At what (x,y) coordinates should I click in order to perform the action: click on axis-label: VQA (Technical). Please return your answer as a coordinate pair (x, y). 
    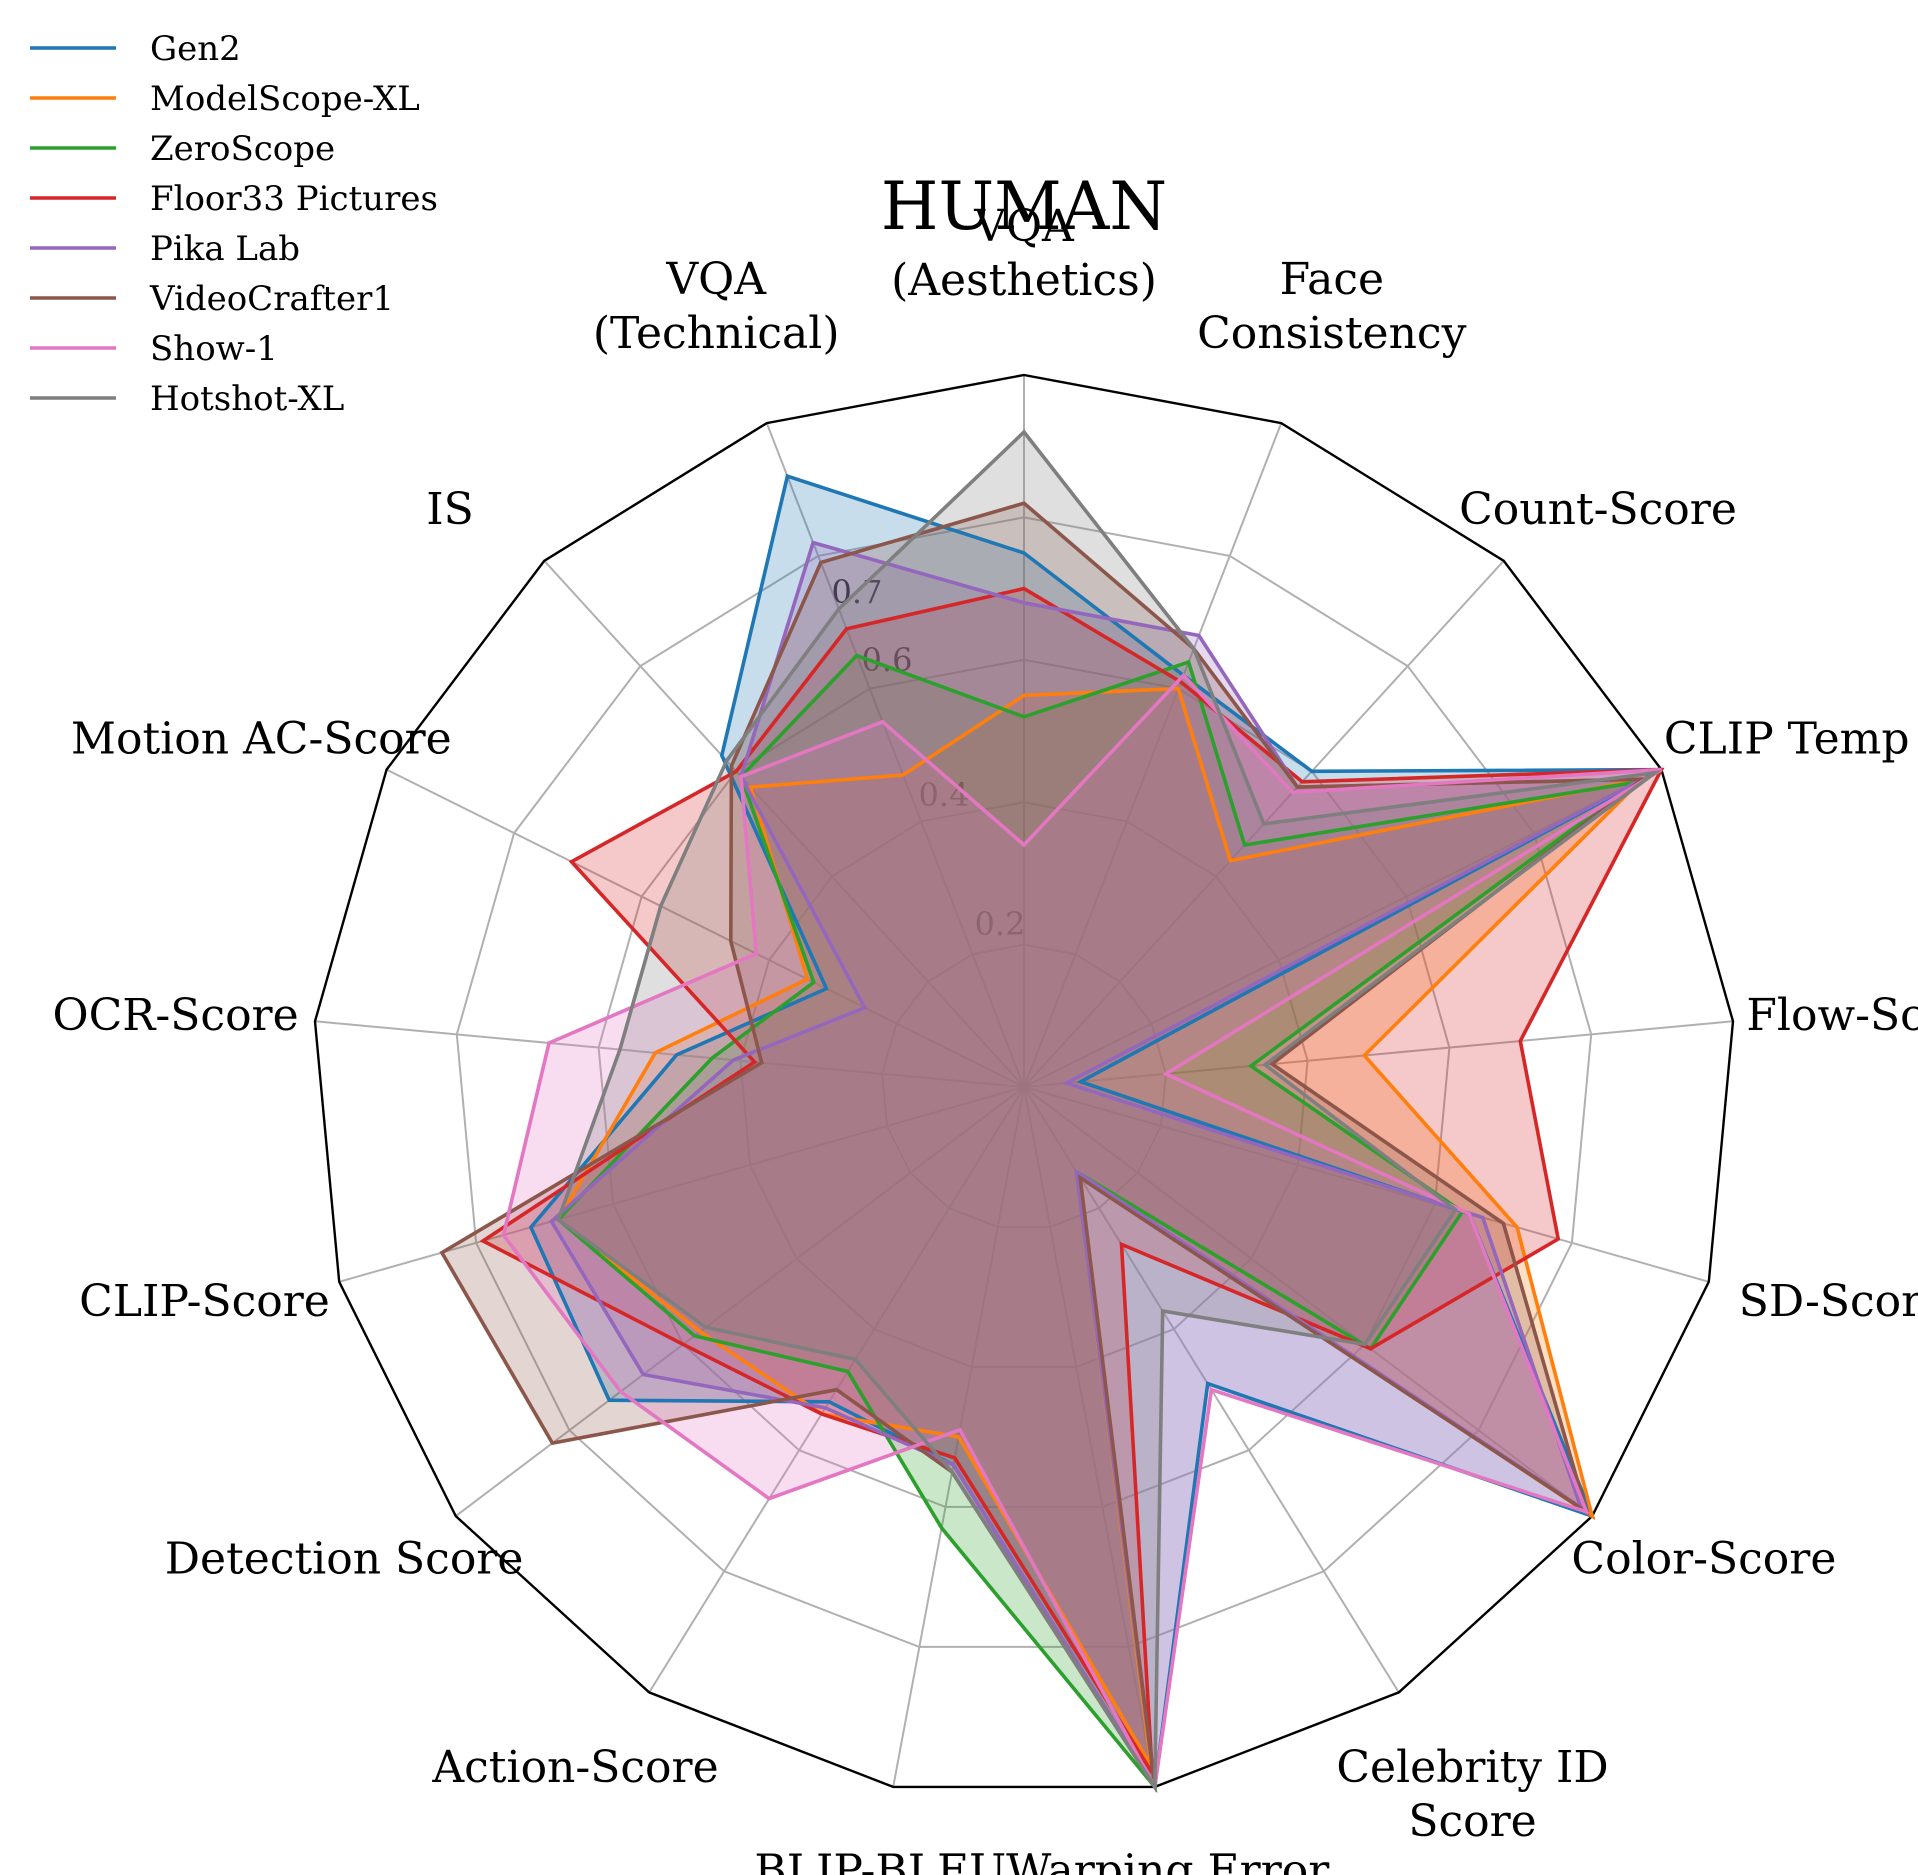
    Looking at the image, I should click on (716, 306).